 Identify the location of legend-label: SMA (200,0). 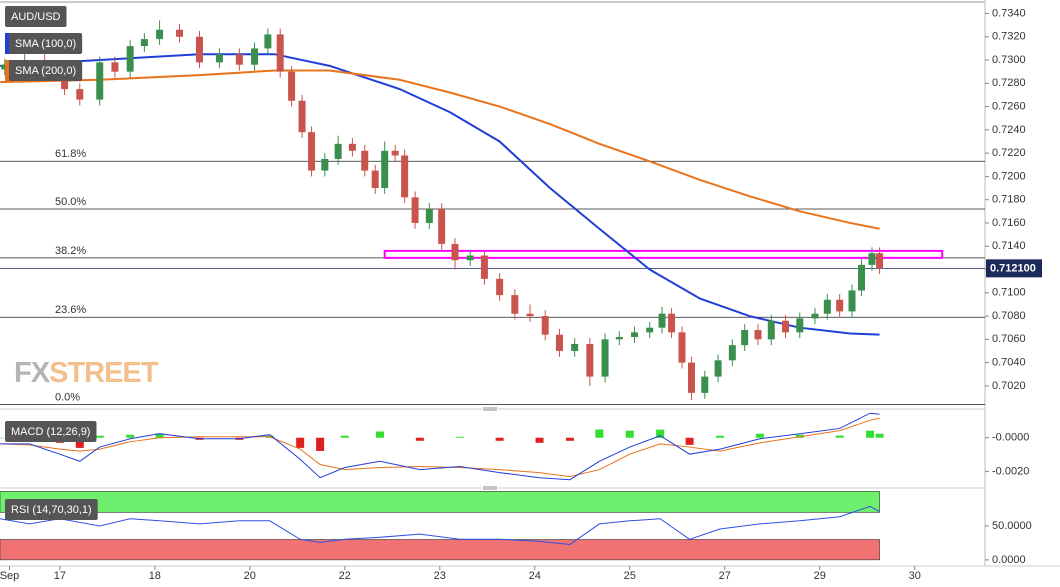
(45, 71).